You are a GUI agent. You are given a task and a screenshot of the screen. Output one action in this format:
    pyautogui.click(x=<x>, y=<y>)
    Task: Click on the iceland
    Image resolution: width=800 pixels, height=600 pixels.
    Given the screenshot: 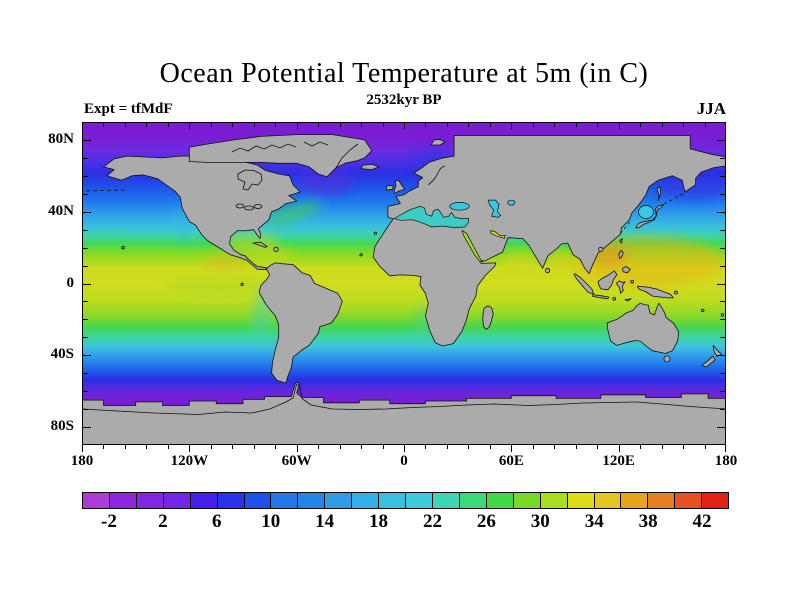 What is the action you would take?
    pyautogui.click(x=370, y=166)
    